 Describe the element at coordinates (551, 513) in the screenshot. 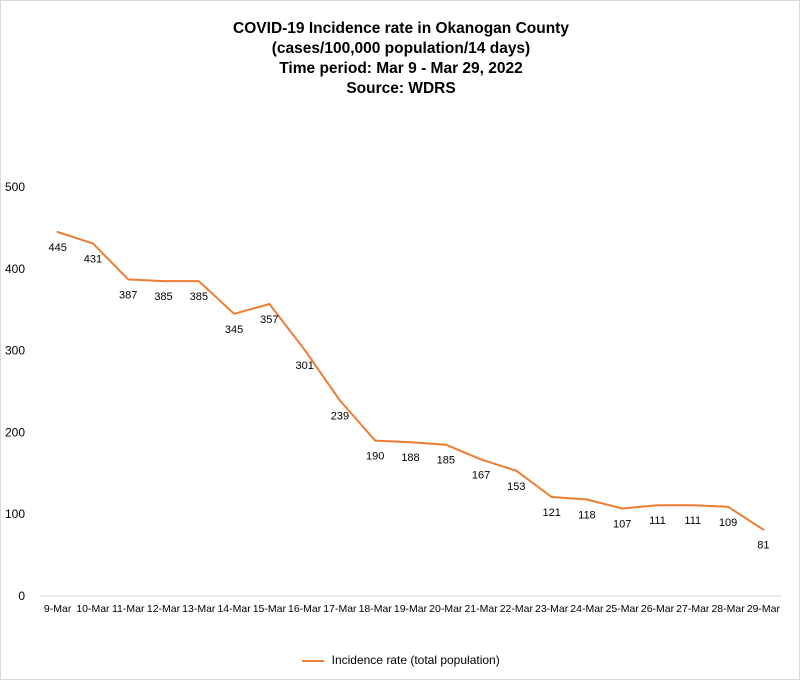

I see `data-label: 121` at that location.